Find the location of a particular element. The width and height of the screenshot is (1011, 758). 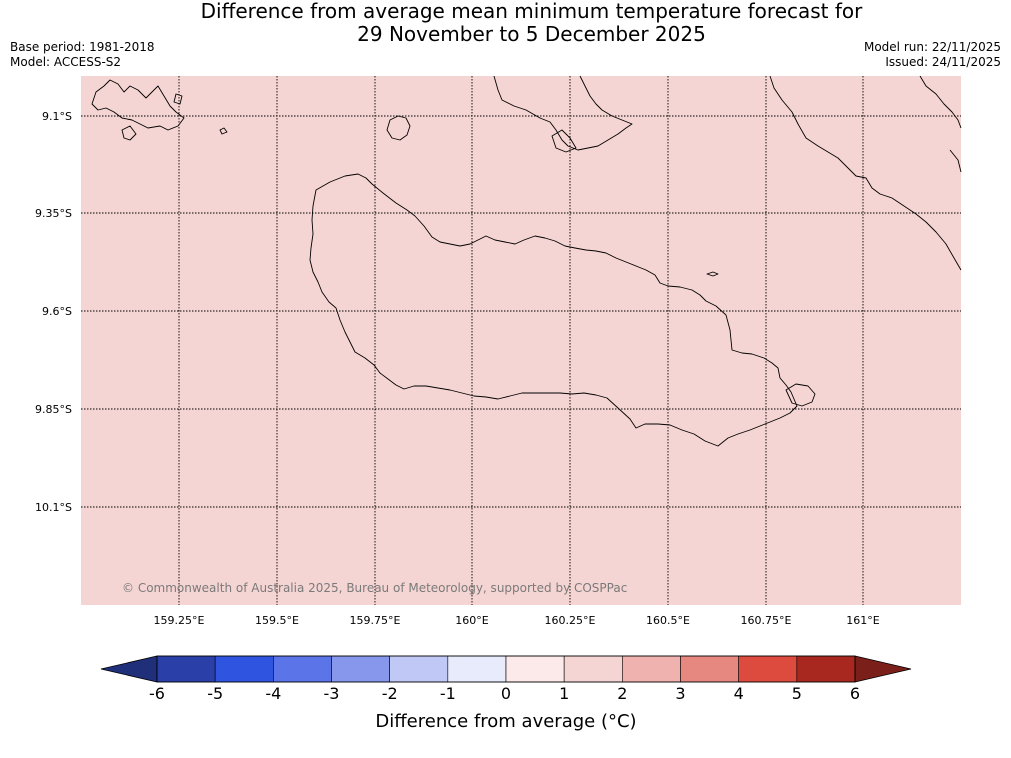

colorbar-tick-label: 5 is located at coordinates (797, 693).